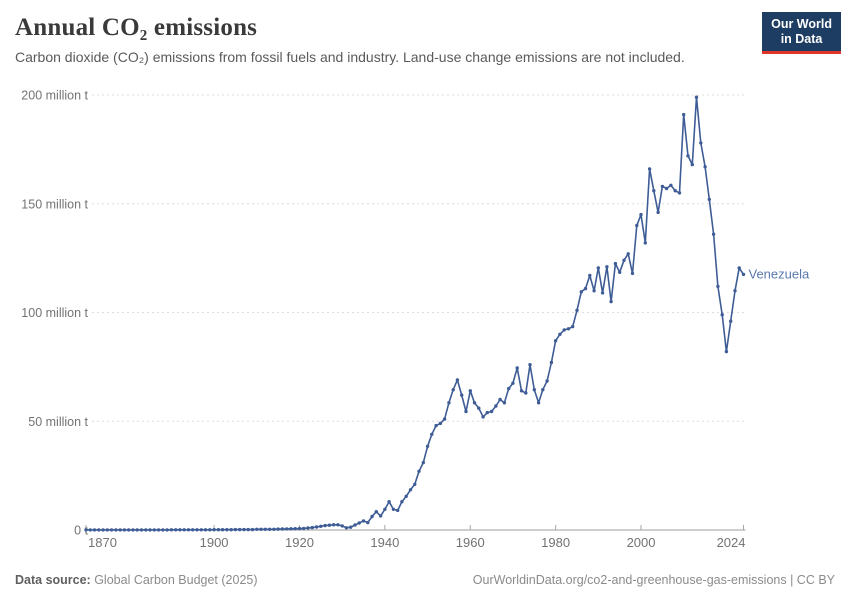 This screenshot has height=600, width=850. Describe the element at coordinates (801, 33) in the screenshot. I see `owid-logo: Our World in Data` at that location.